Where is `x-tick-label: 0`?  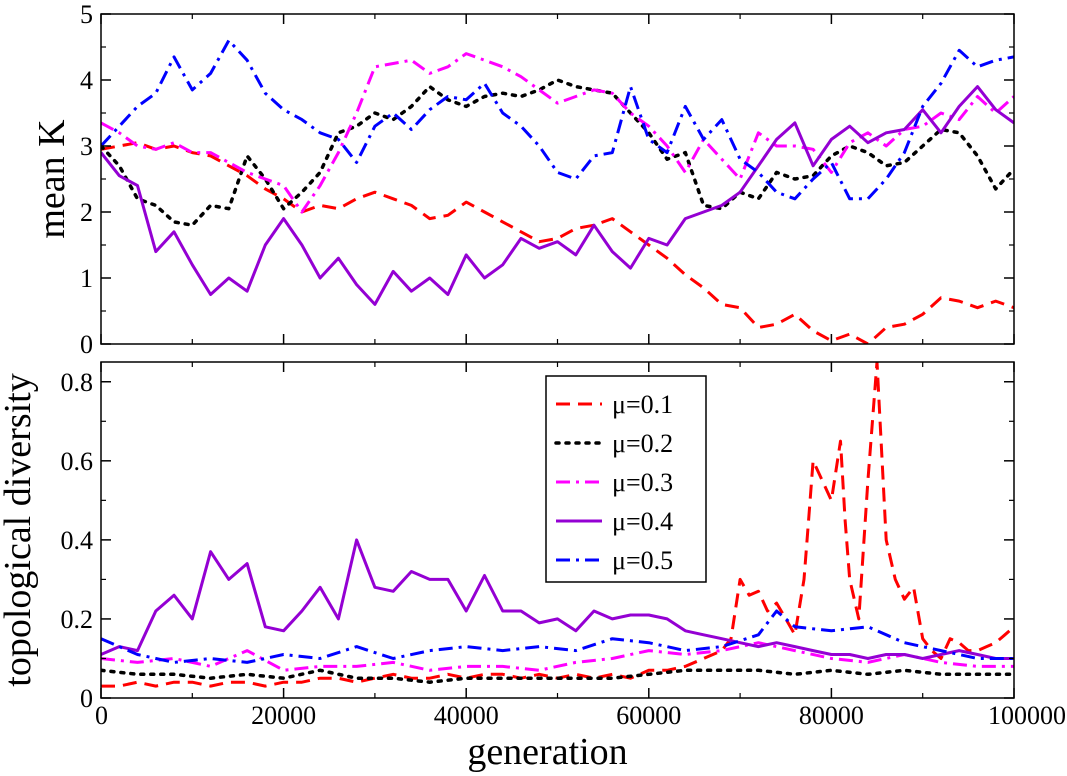
x-tick-label: 0 is located at coordinates (101, 715).